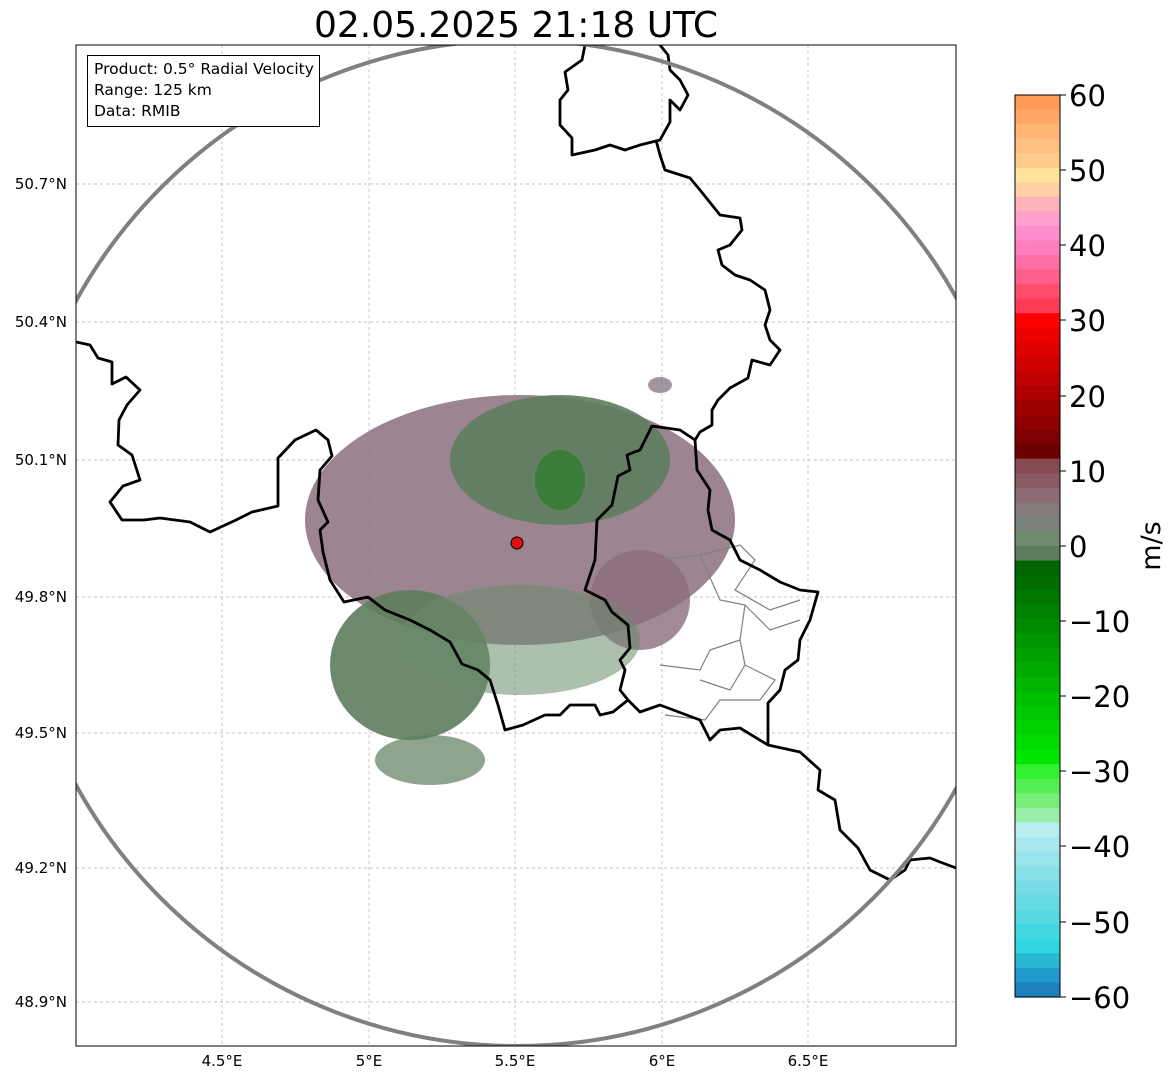 This screenshot has width=1171, height=1081. Describe the element at coordinates (1087, 321) in the screenshot. I see `colorbar-tick-label: 30` at that location.